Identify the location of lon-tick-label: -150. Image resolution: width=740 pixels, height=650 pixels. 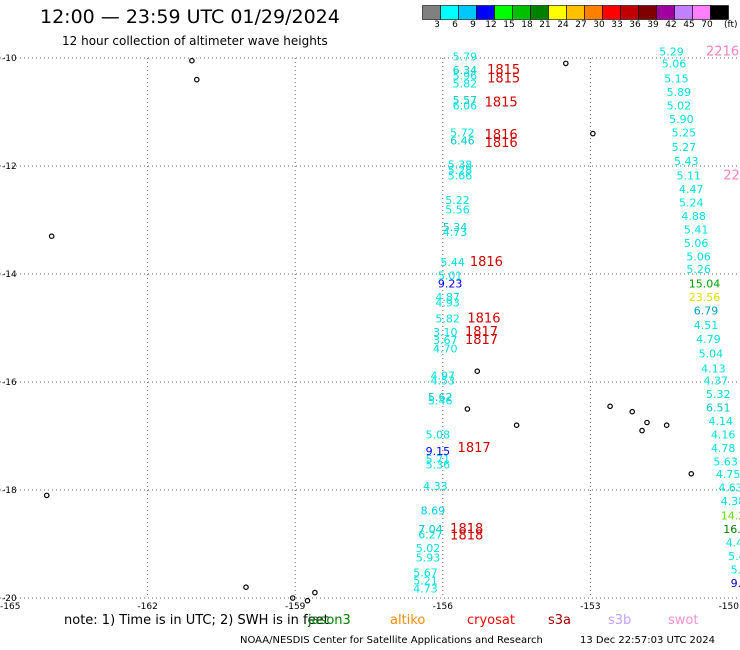
(729, 607).